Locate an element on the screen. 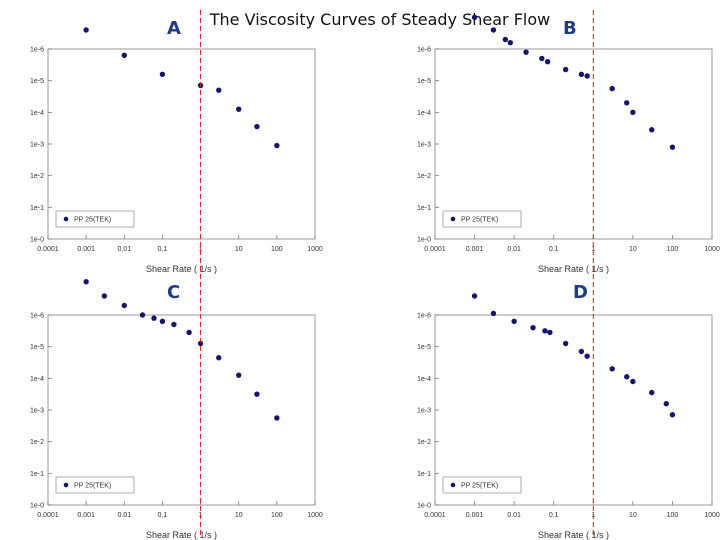 Image resolution: width=720 pixels, height=540 pixels. y-tick-label-d: 1e-6 is located at coordinates (424, 316).